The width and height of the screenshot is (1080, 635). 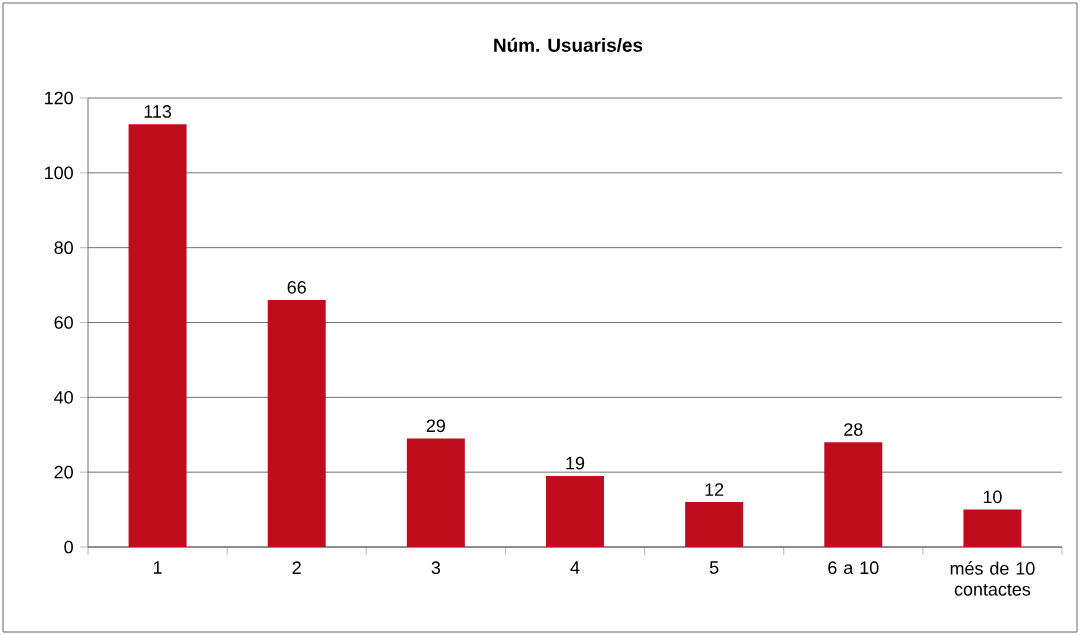 I want to click on data-label: 113, so click(x=158, y=111).